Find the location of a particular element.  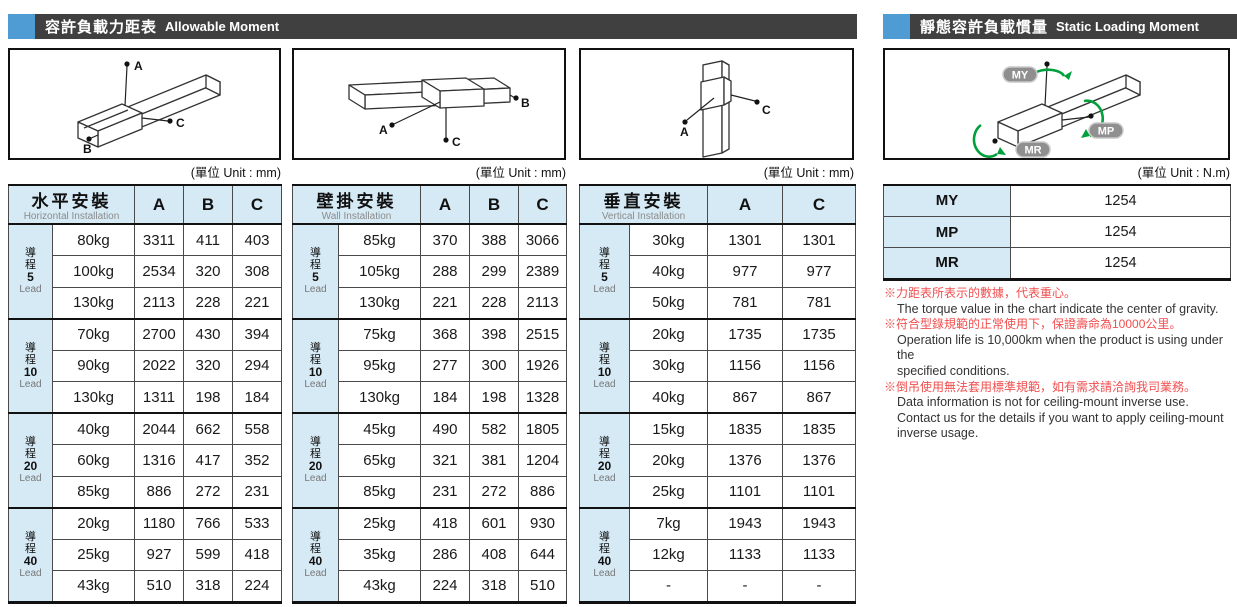

value-cell: 1316 is located at coordinates (159, 460).